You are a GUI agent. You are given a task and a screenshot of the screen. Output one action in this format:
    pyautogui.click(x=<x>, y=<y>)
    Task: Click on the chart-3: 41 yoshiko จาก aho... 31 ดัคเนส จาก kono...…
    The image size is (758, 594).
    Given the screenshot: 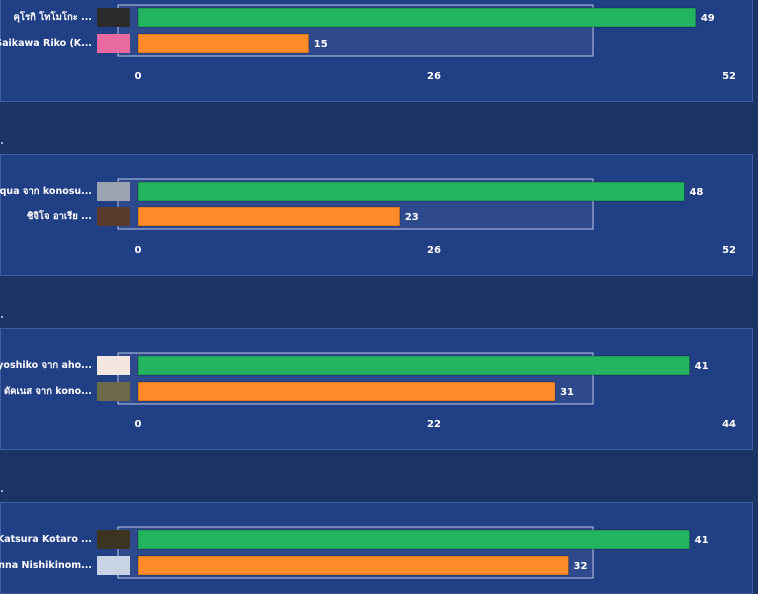 What is the action you would take?
    pyautogui.click(x=368, y=391)
    